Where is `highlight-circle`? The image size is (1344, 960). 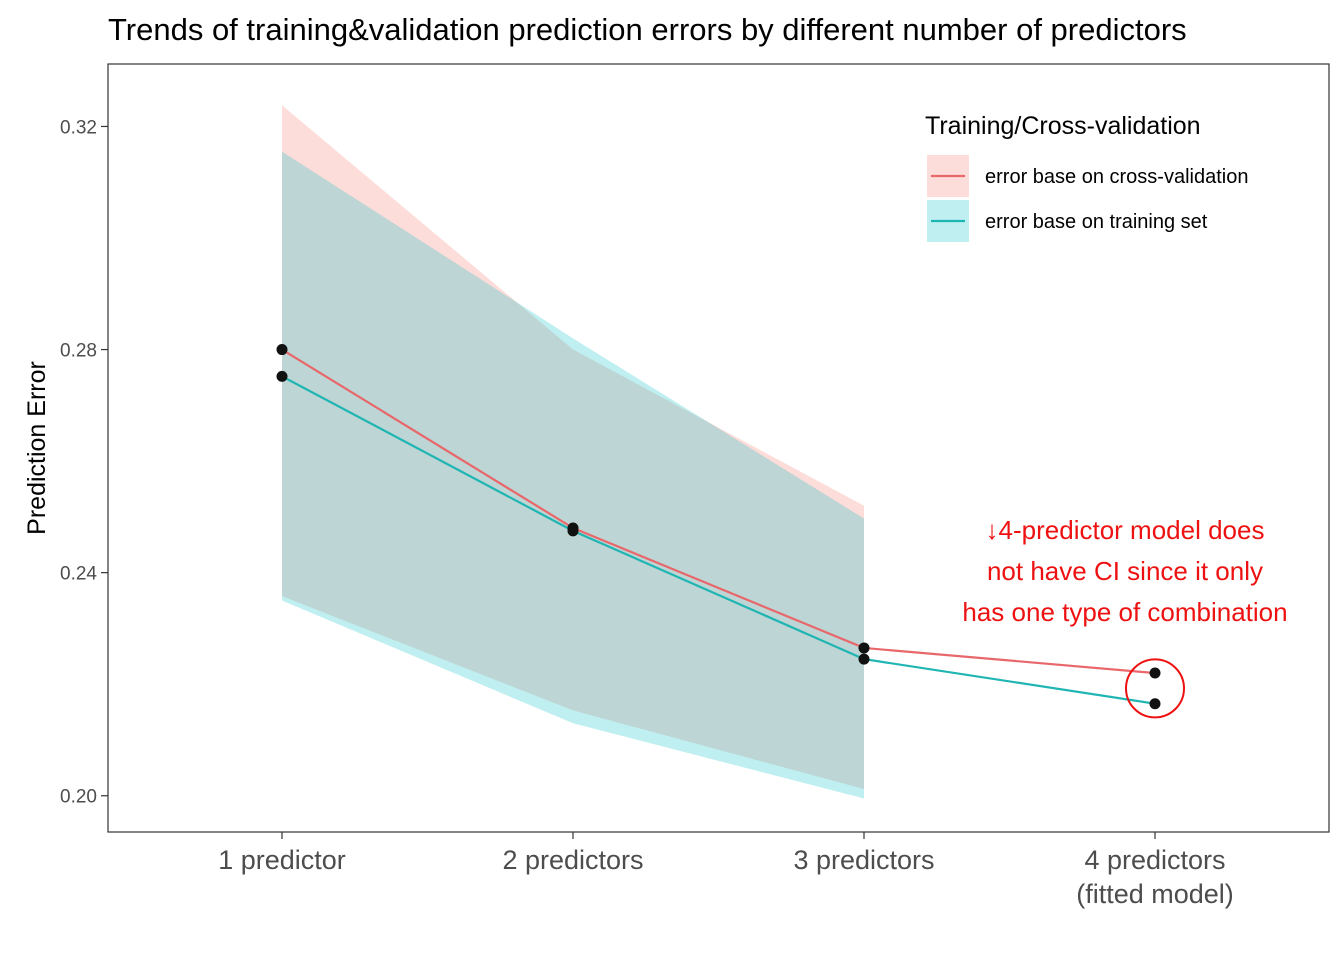 highlight-circle is located at coordinates (1155, 688).